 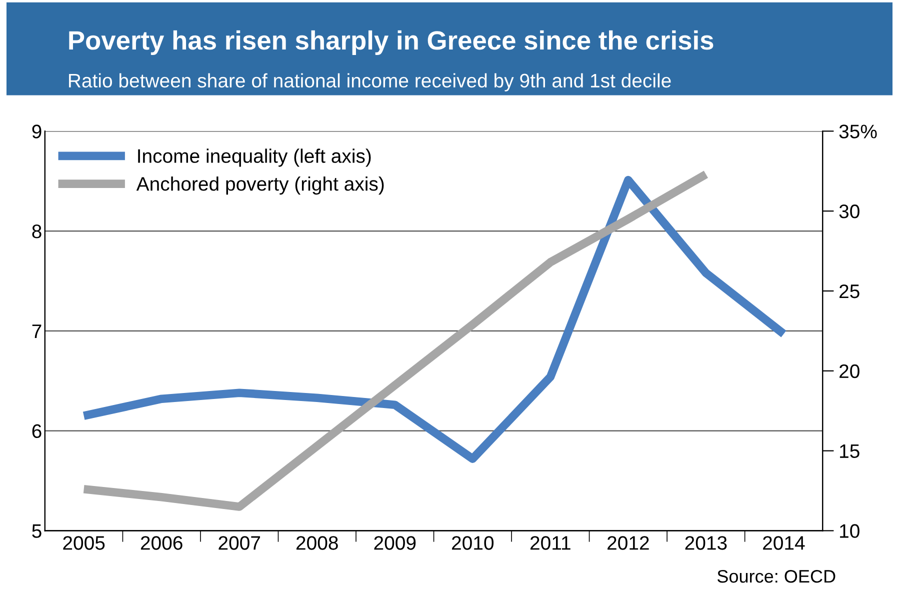 What do you see at coordinates (161, 543) in the screenshot?
I see `x-tick-label: 2006` at bounding box center [161, 543].